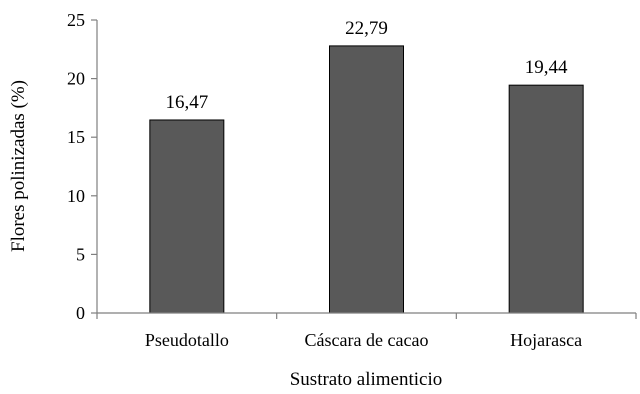 This screenshot has width=640, height=394. What do you see at coordinates (186, 102) in the screenshot?
I see `data-label-1: 16,47` at bounding box center [186, 102].